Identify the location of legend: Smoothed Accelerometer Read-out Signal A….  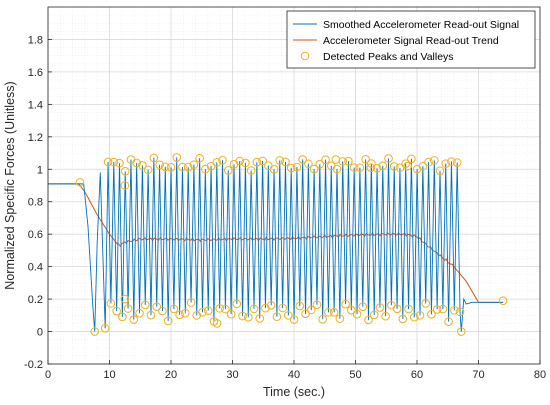
(411, 39).